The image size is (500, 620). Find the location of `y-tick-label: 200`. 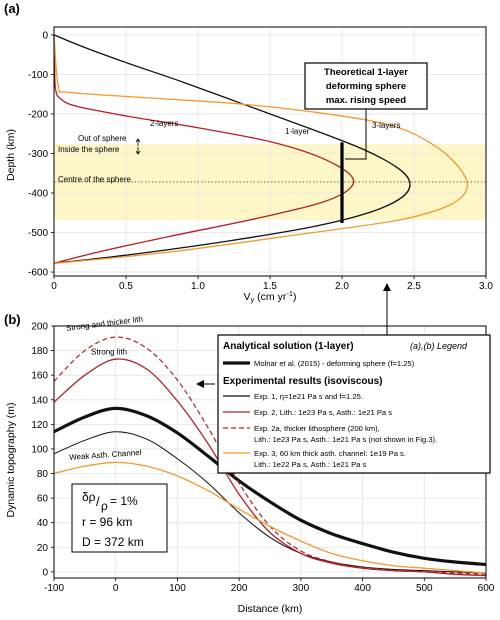

y-tick-label: 200 is located at coordinates (39, 327).